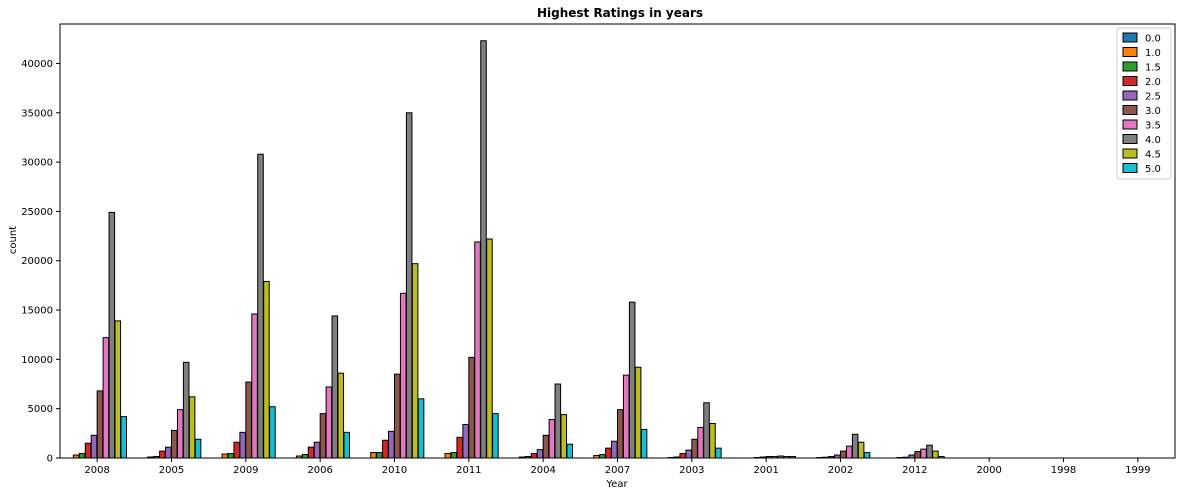  Describe the element at coordinates (162, 454) in the screenshot. I see `bar-2005-2.0` at that location.